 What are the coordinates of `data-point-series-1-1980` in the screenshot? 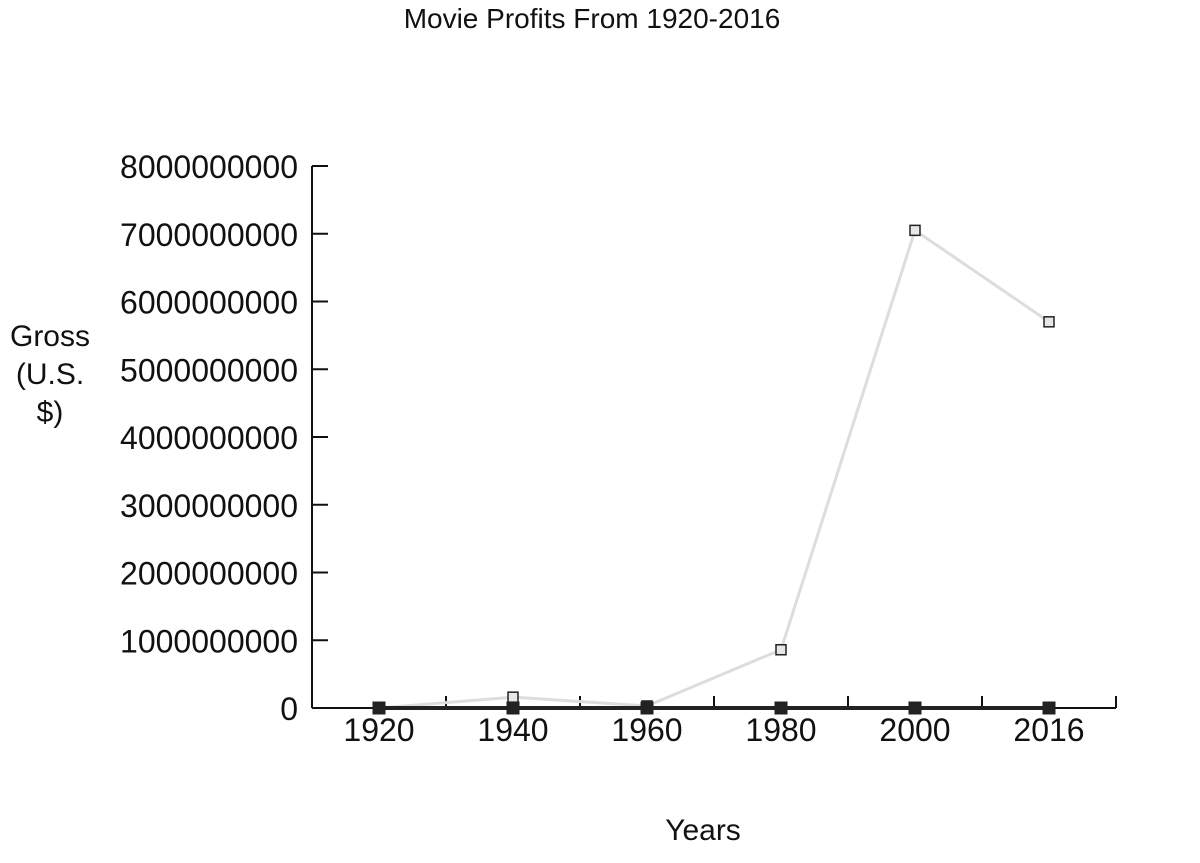 It's located at (781, 708).